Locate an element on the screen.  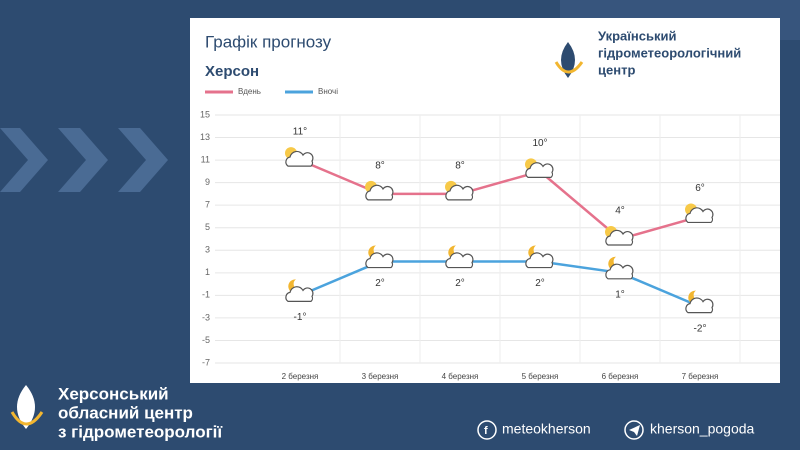
header-logo is located at coordinates (569, 60).